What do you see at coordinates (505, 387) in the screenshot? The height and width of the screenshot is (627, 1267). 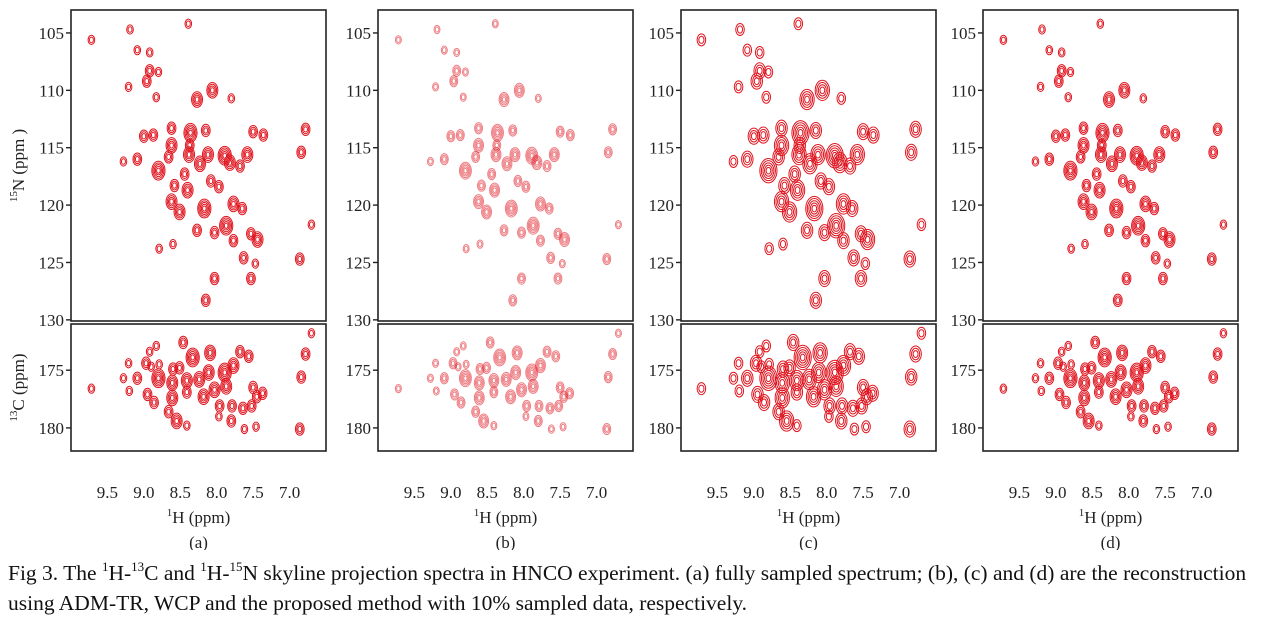 I see `c-plot-frame` at bounding box center [505, 387].